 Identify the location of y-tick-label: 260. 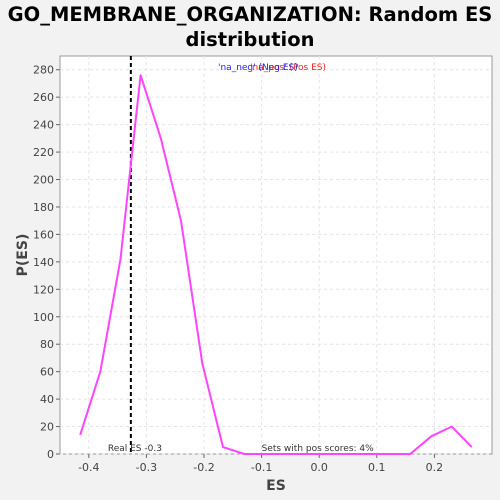
(43, 97).